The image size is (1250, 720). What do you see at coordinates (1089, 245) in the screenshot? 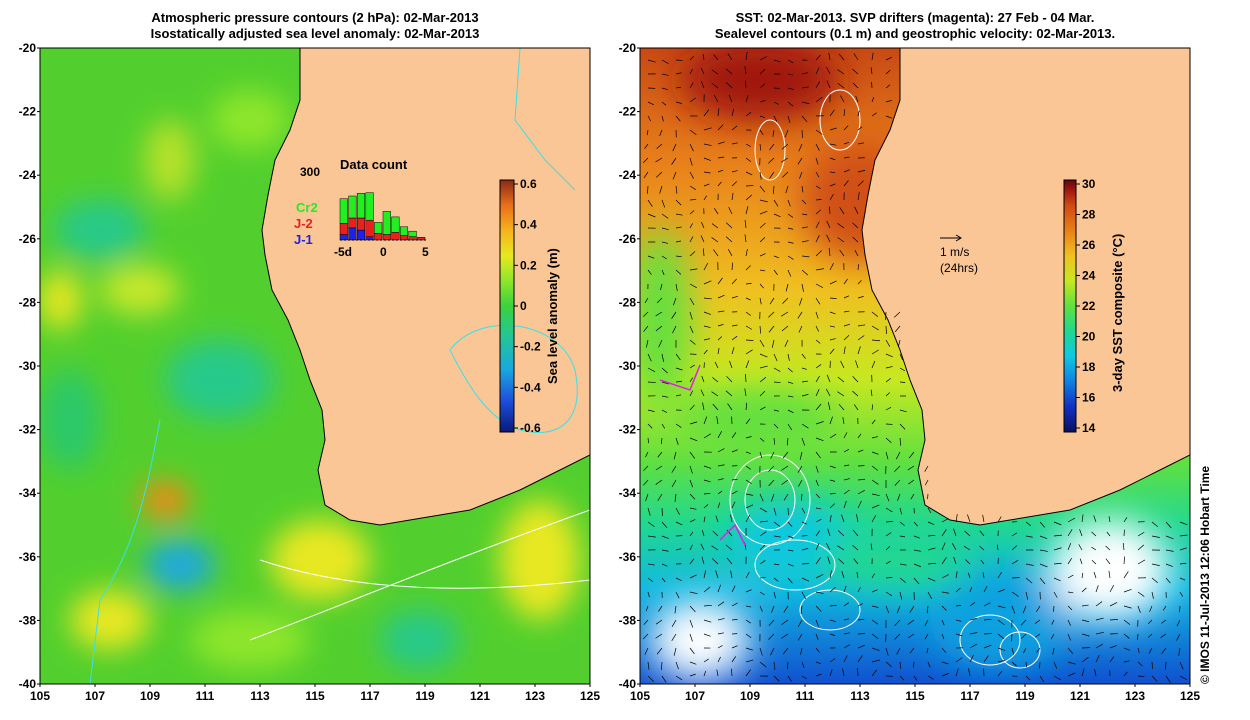
I see `colorbar-tick-label: 26` at bounding box center [1089, 245].